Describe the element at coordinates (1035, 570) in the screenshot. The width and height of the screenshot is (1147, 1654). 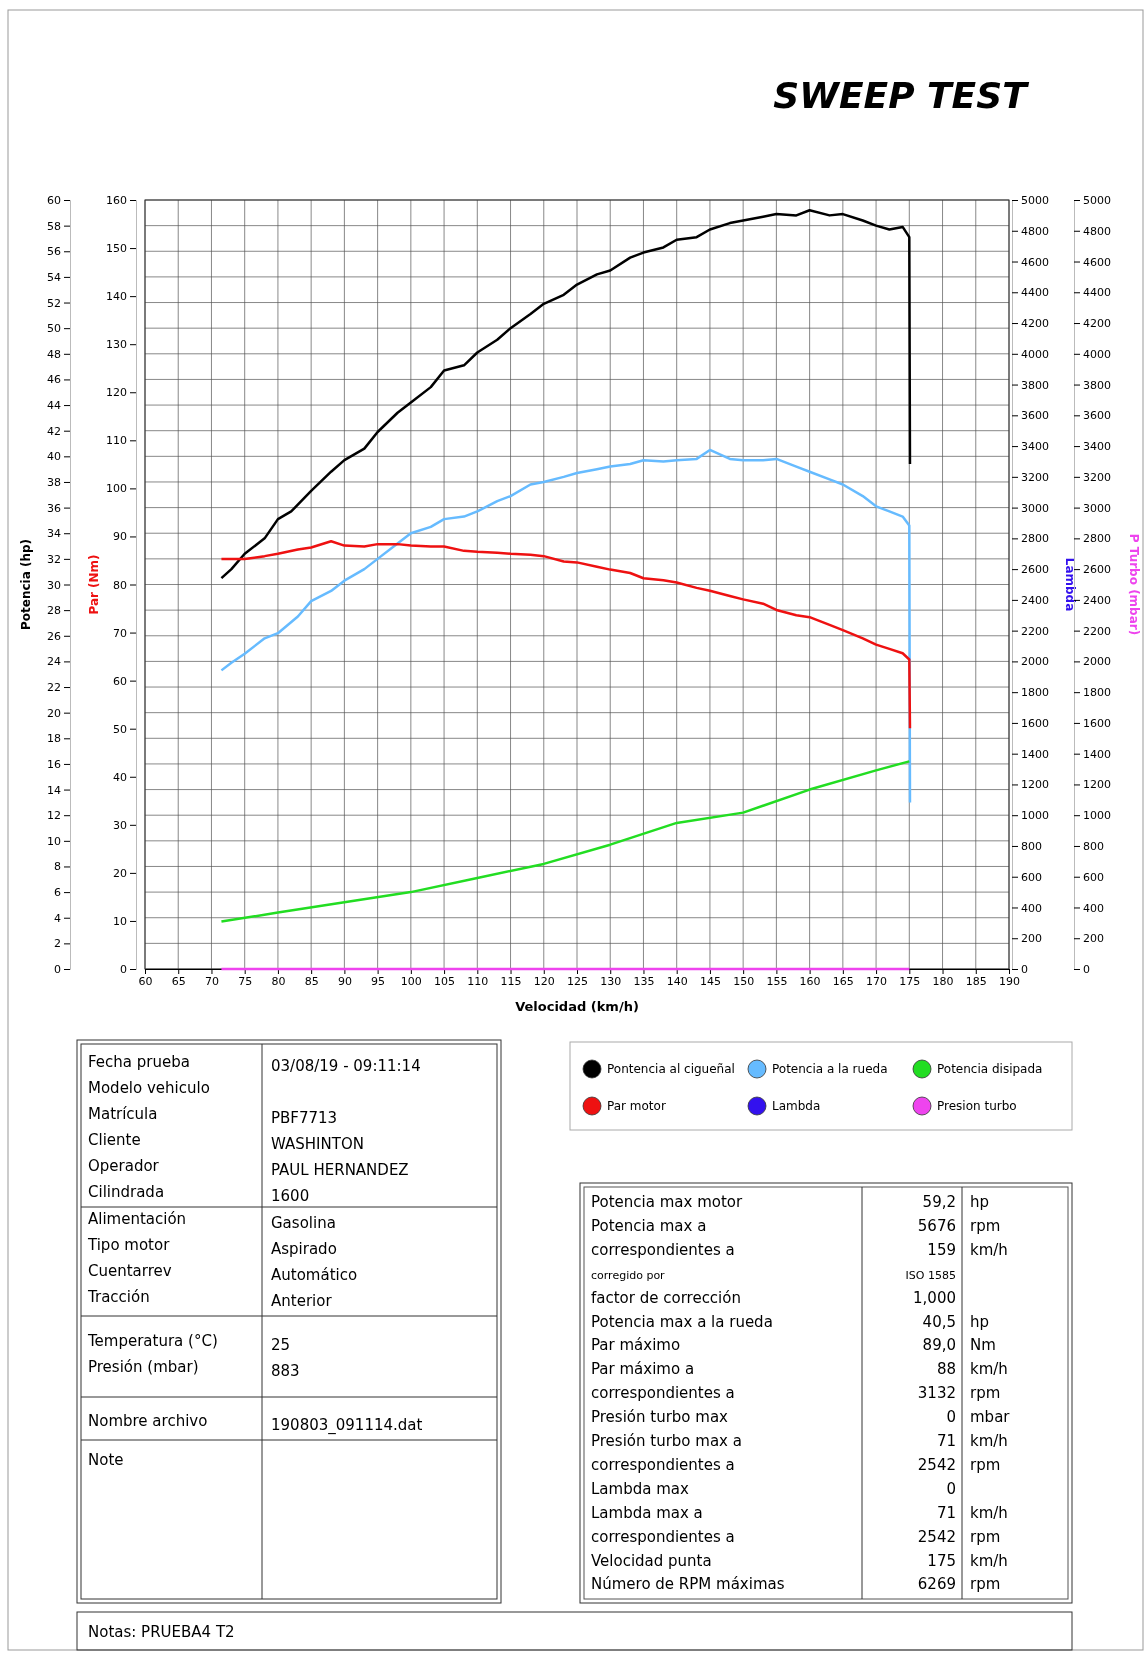
I see `y3-tick-label: 2600` at that location.